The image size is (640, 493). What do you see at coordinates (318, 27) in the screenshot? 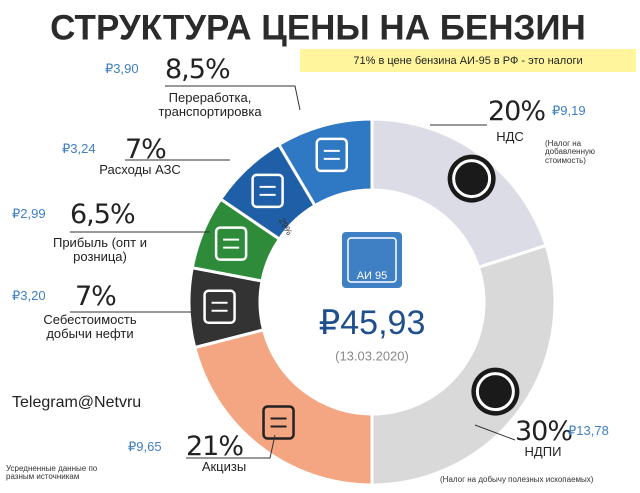
I see `chart-title: СТРУКТУРА ЦЕНЫ НА БЕНЗИН` at bounding box center [318, 27].